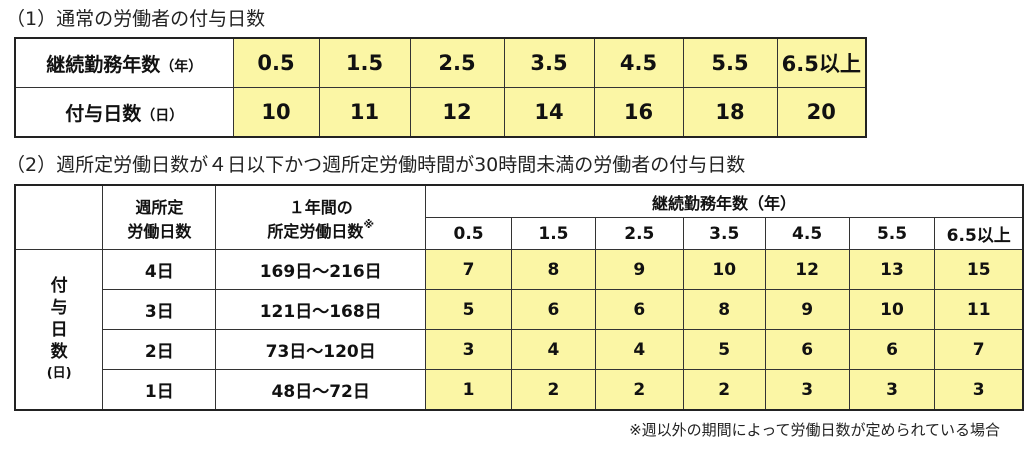 This screenshot has height=451, width=1024. Describe the element at coordinates (321, 269) in the screenshot. I see `annual-days-cell: 169日～216日` at that location.